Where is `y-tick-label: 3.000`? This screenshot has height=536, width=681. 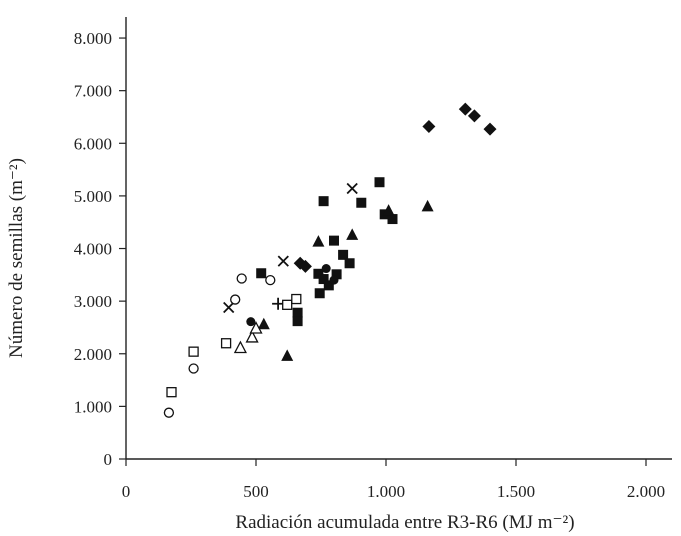 y-tick-label: 3.000 is located at coordinates (93, 301).